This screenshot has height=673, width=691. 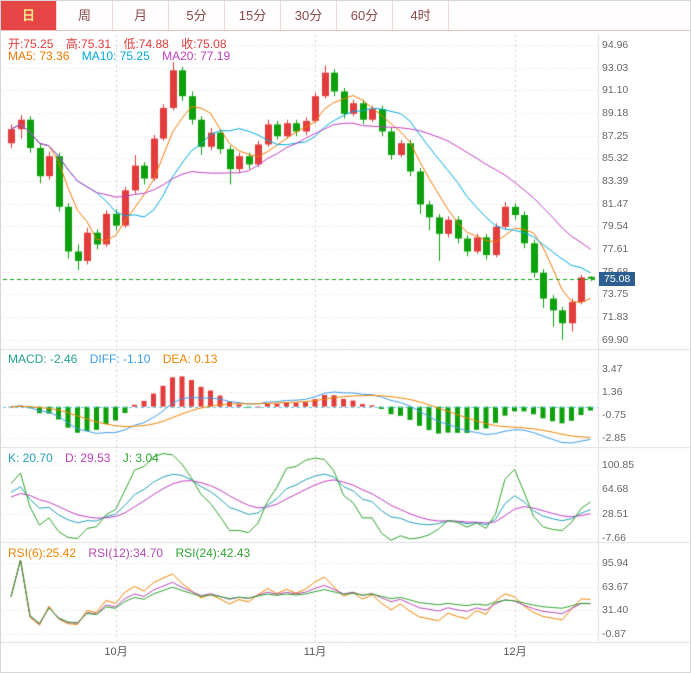 I want to click on period-tab-1: 周, so click(x=85, y=15).